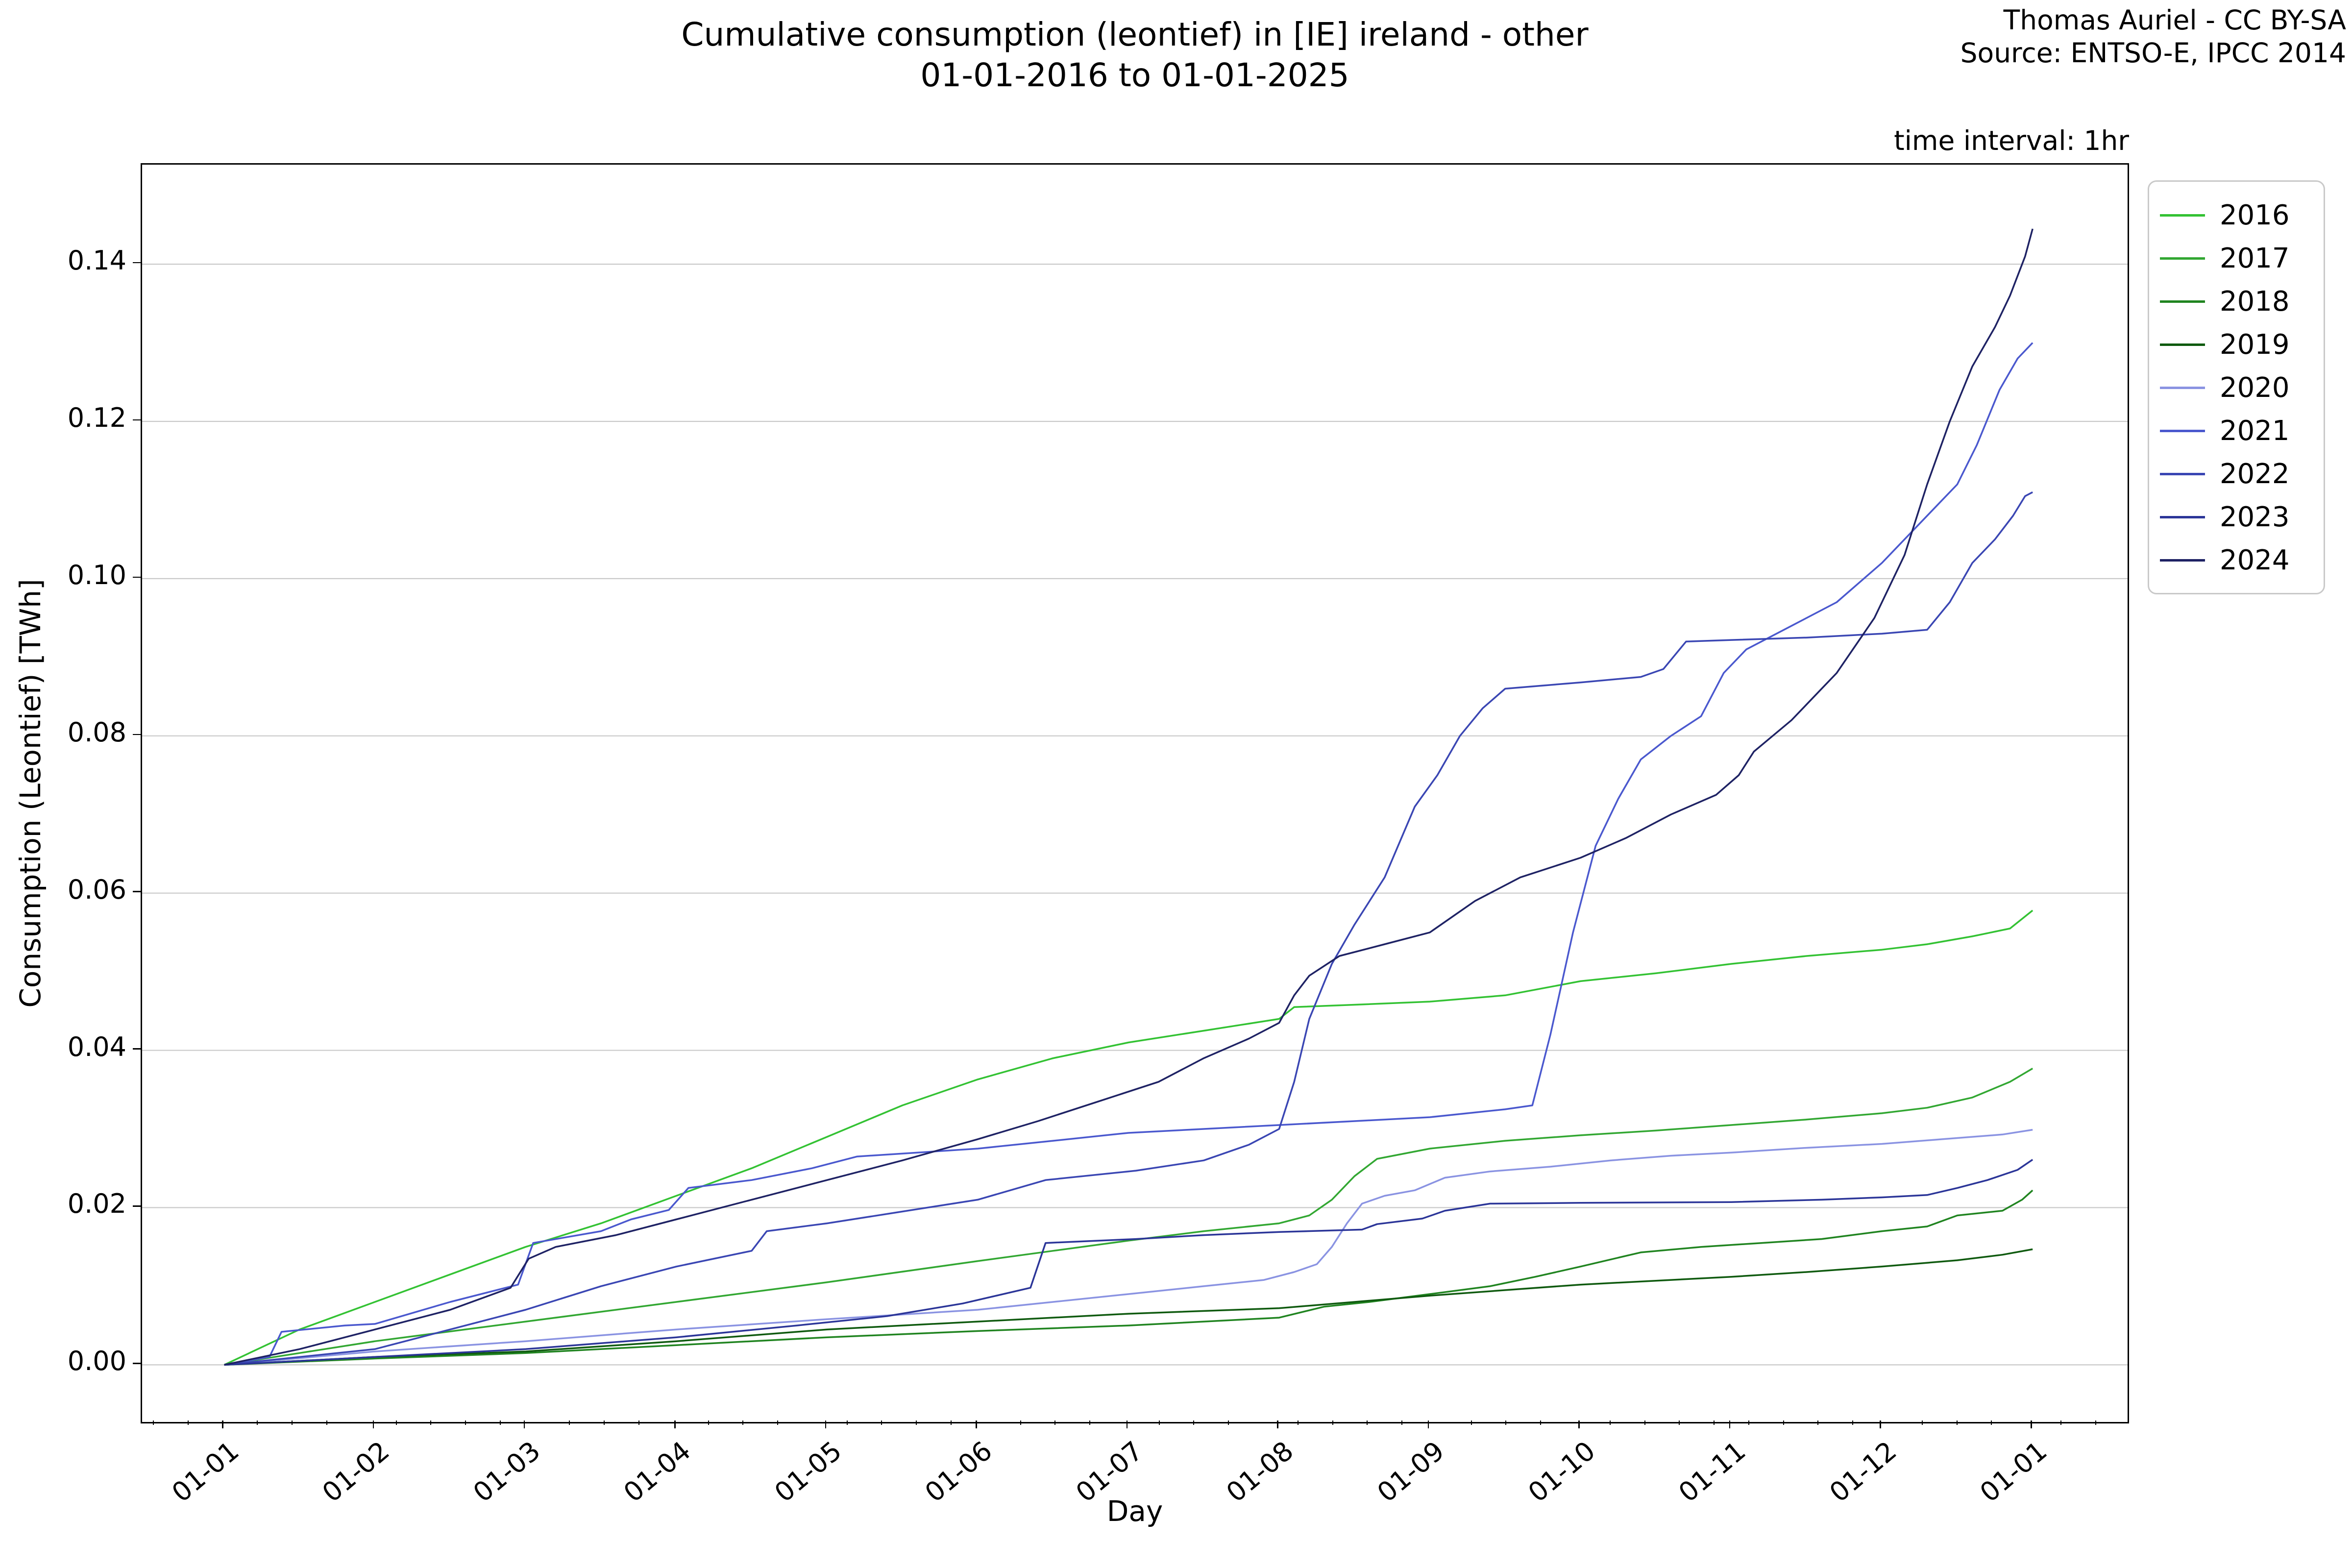 The image size is (2352, 1568). I want to click on legend: 2016 2017 2018 2019 2020 2021 2022 2023 2024, so click(2236, 387).